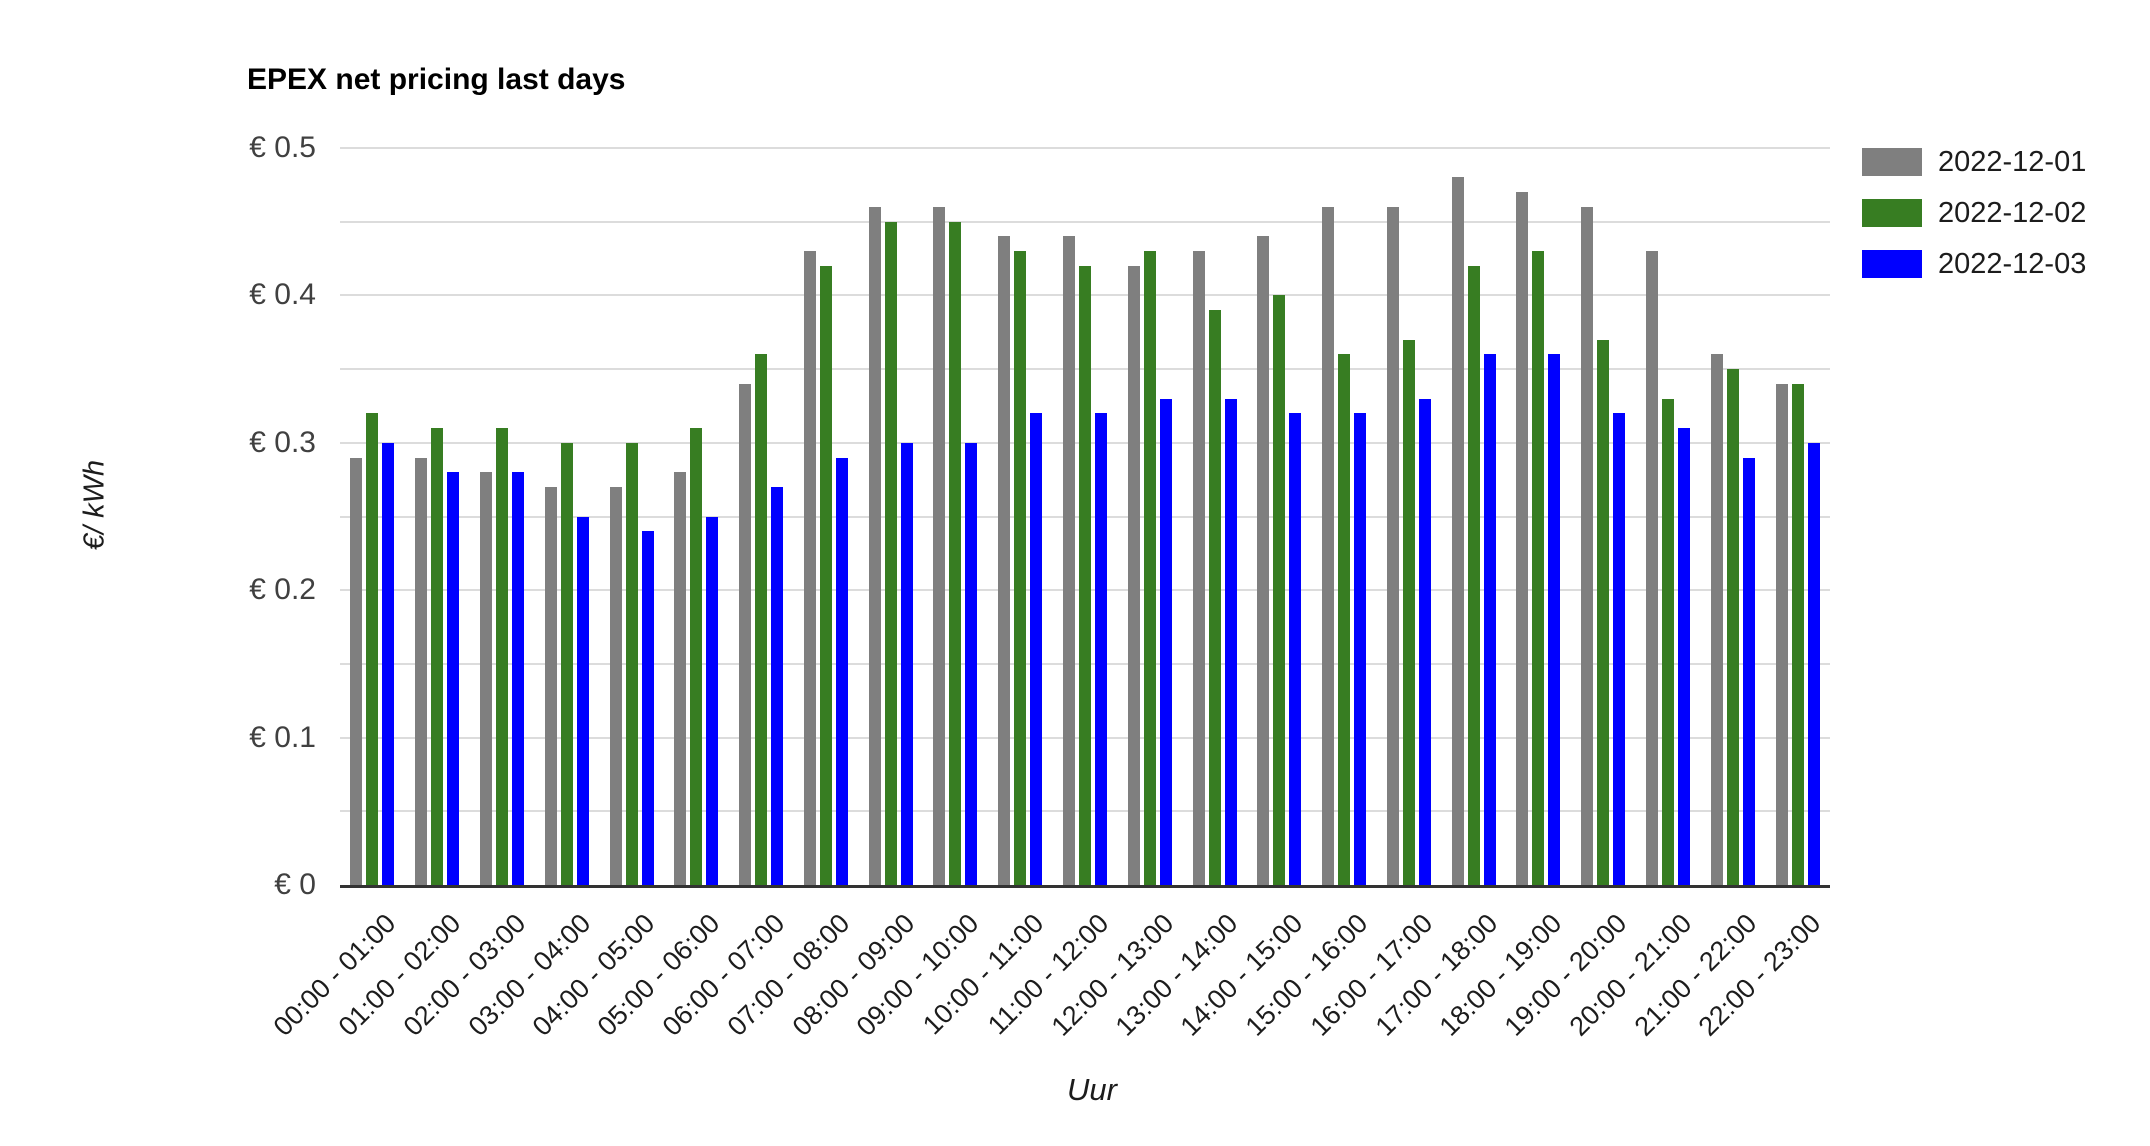 The height and width of the screenshot is (1146, 2150). What do you see at coordinates (1652, 568) in the screenshot?
I see `bar-2022-12-01-20:00` at bounding box center [1652, 568].